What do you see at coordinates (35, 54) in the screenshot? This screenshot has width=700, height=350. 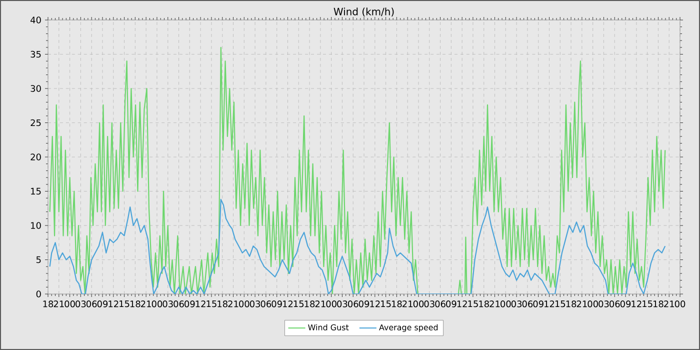 I see `y-tick-label: 35` at bounding box center [35, 54].